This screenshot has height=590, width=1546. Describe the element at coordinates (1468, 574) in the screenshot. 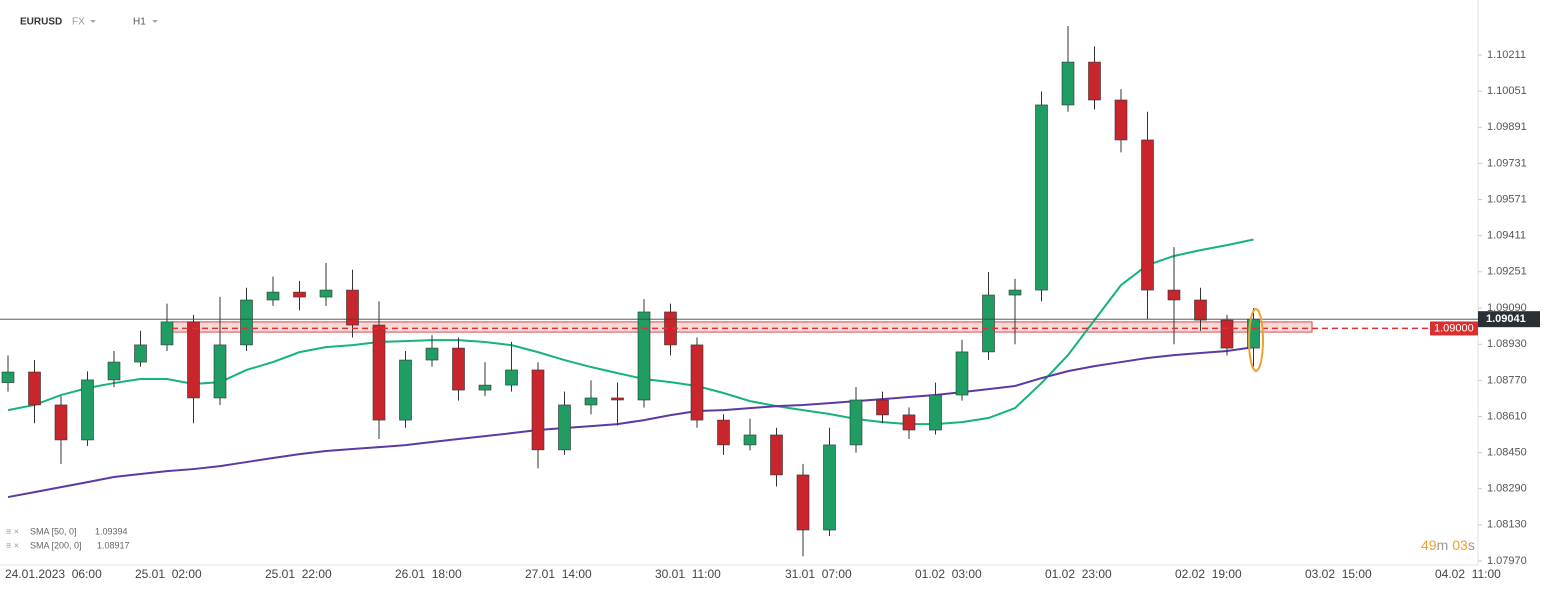

I see `x-tick-label: 04.02 11:00` at that location.